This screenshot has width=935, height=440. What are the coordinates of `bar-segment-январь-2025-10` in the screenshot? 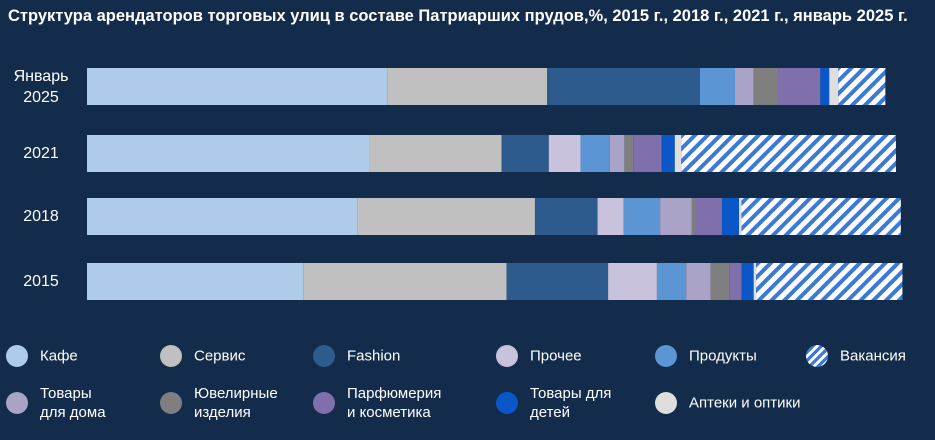 It's located at (862, 86).